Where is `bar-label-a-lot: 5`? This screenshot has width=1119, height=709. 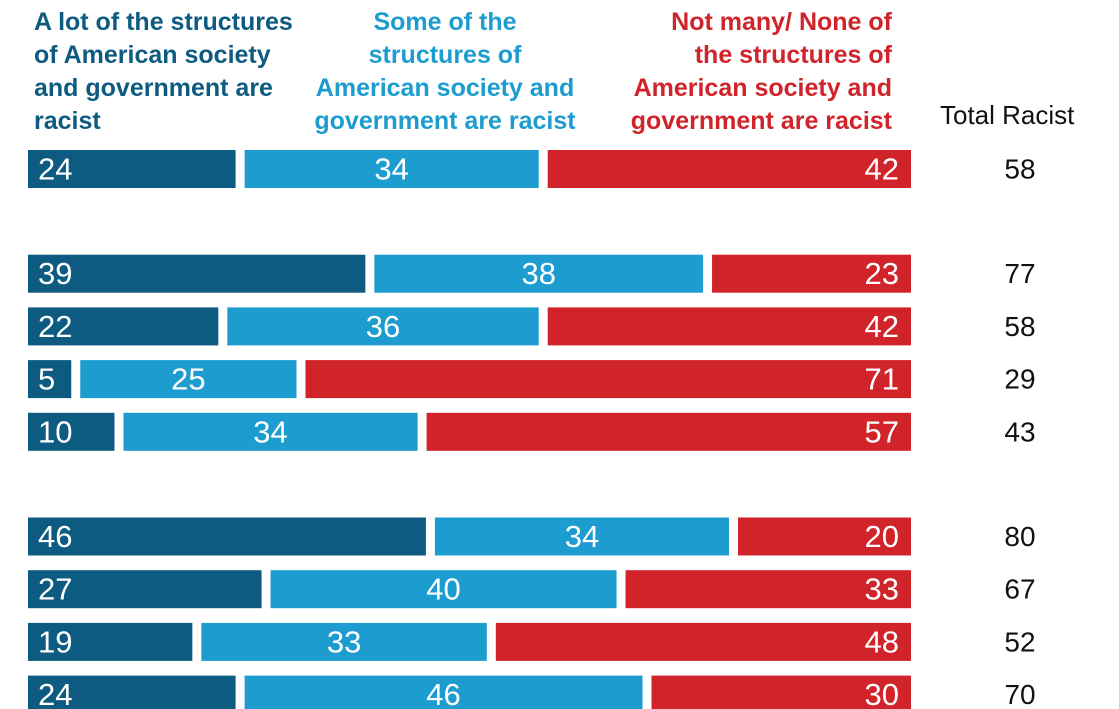
bar-label-a-lot: 5 is located at coordinates (46, 379).